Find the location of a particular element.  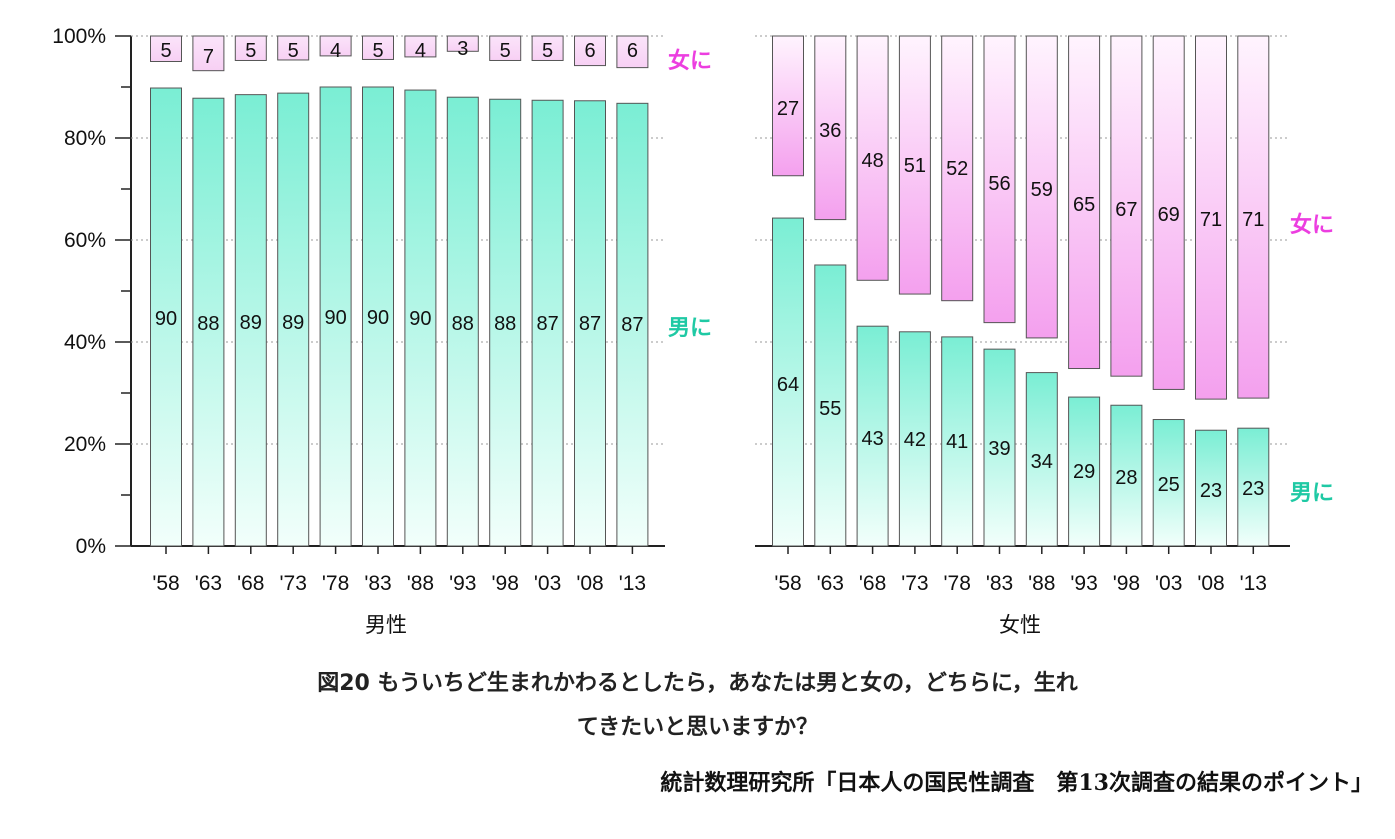

y-tick-label: 60% is located at coordinates (85, 240).